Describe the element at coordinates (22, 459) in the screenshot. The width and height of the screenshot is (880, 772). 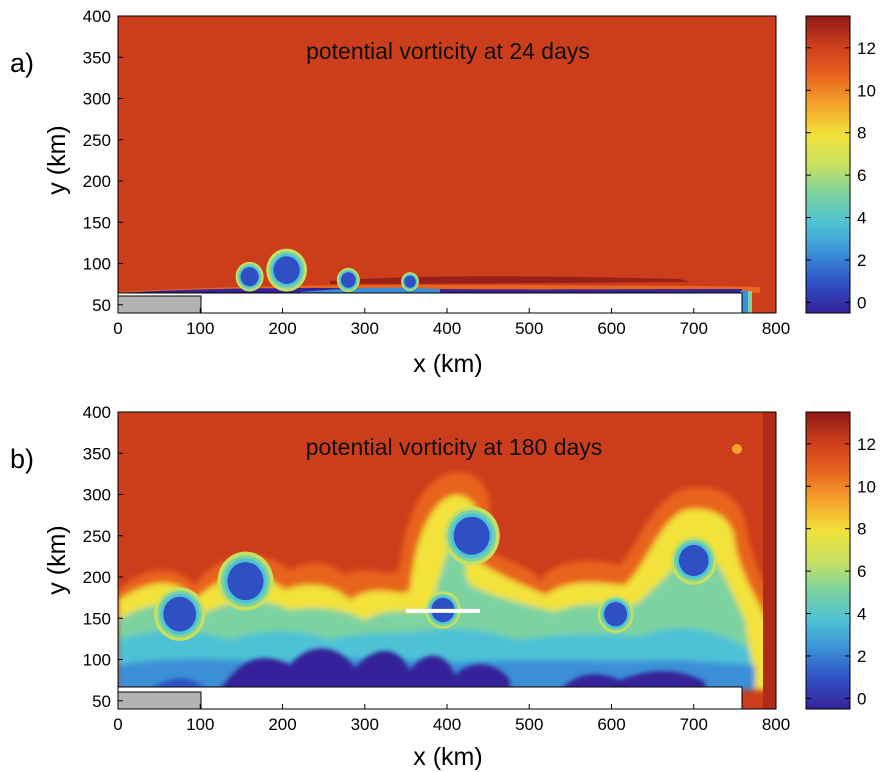
I see `panel-label-b: b)` at that location.